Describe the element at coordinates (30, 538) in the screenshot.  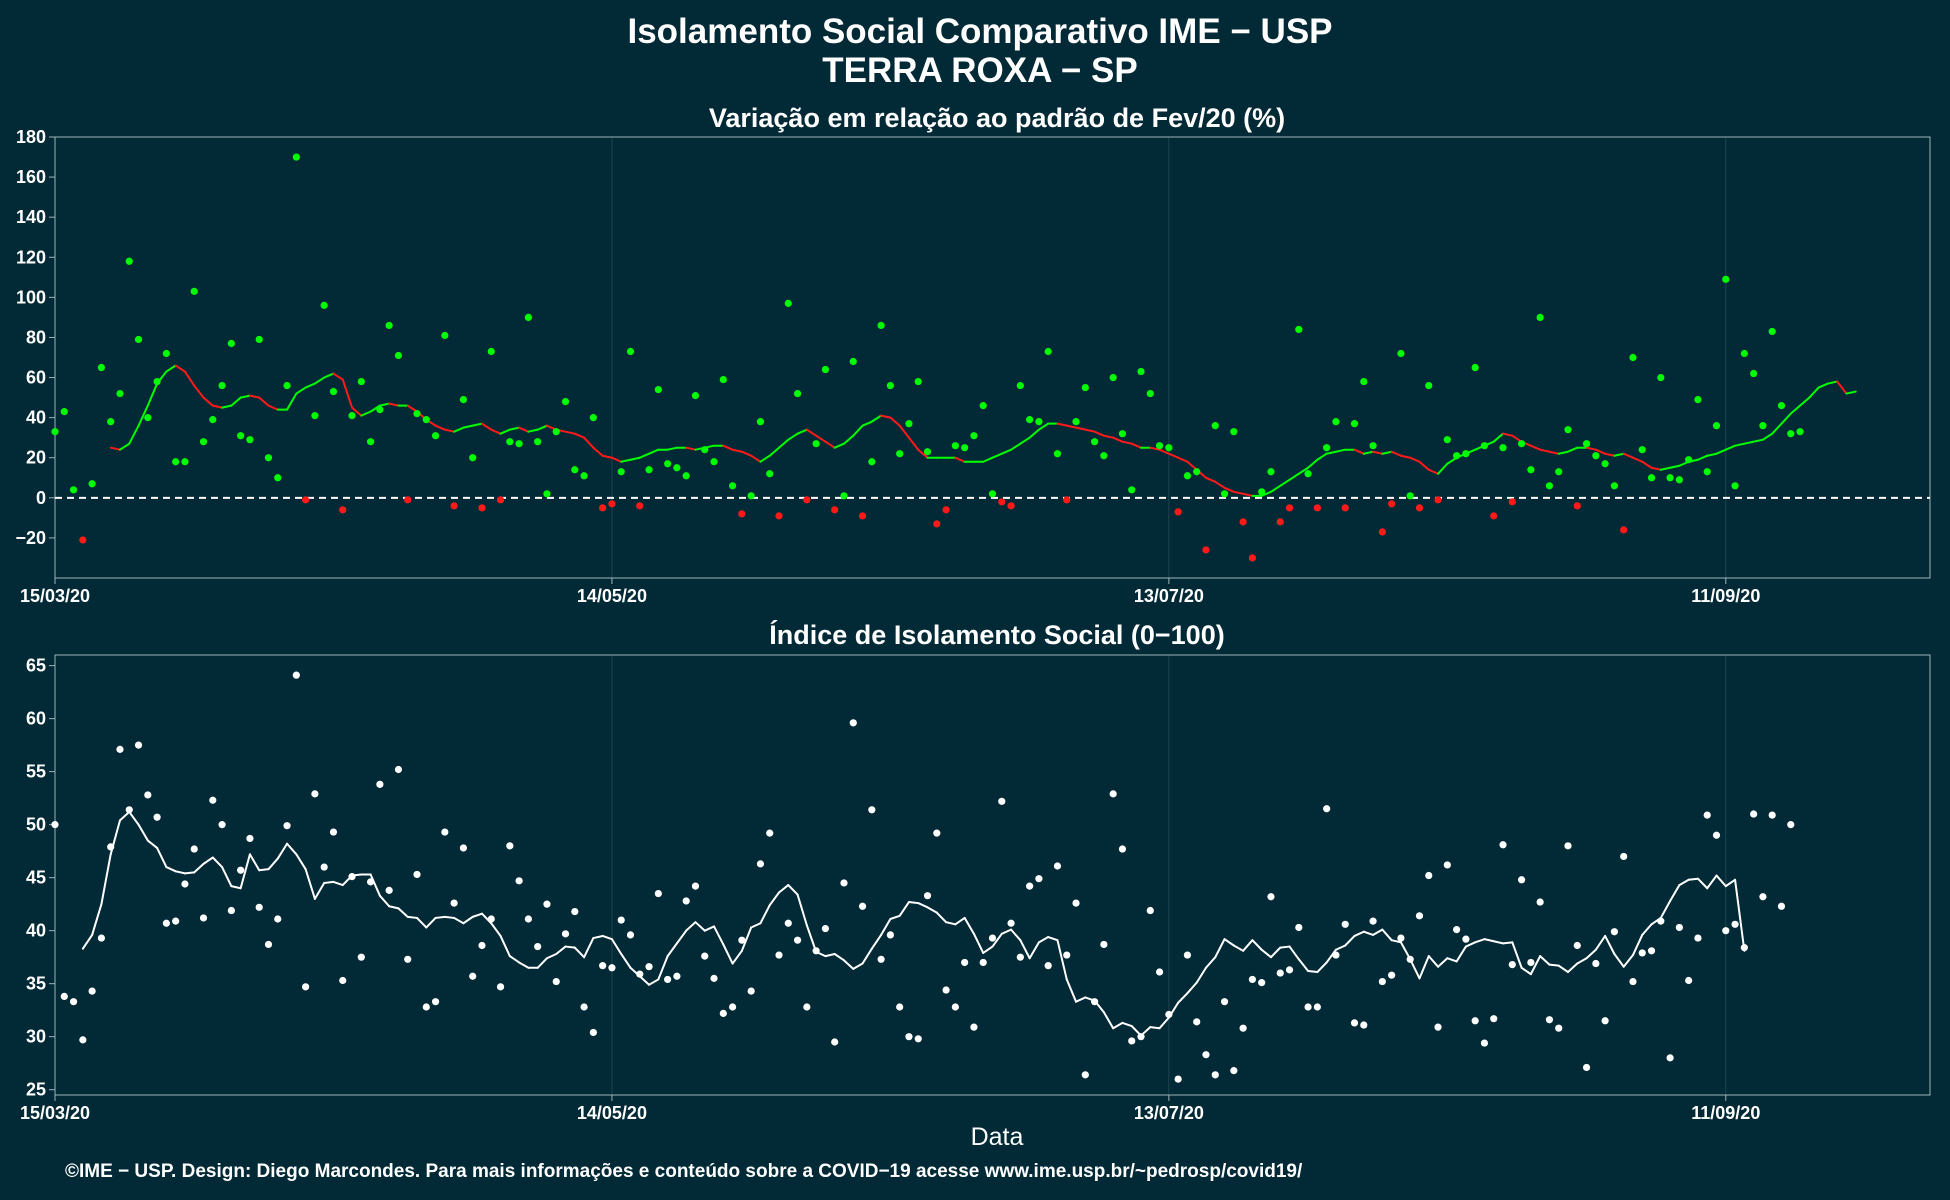
I see `variation-y-tick-label: −20` at that location.